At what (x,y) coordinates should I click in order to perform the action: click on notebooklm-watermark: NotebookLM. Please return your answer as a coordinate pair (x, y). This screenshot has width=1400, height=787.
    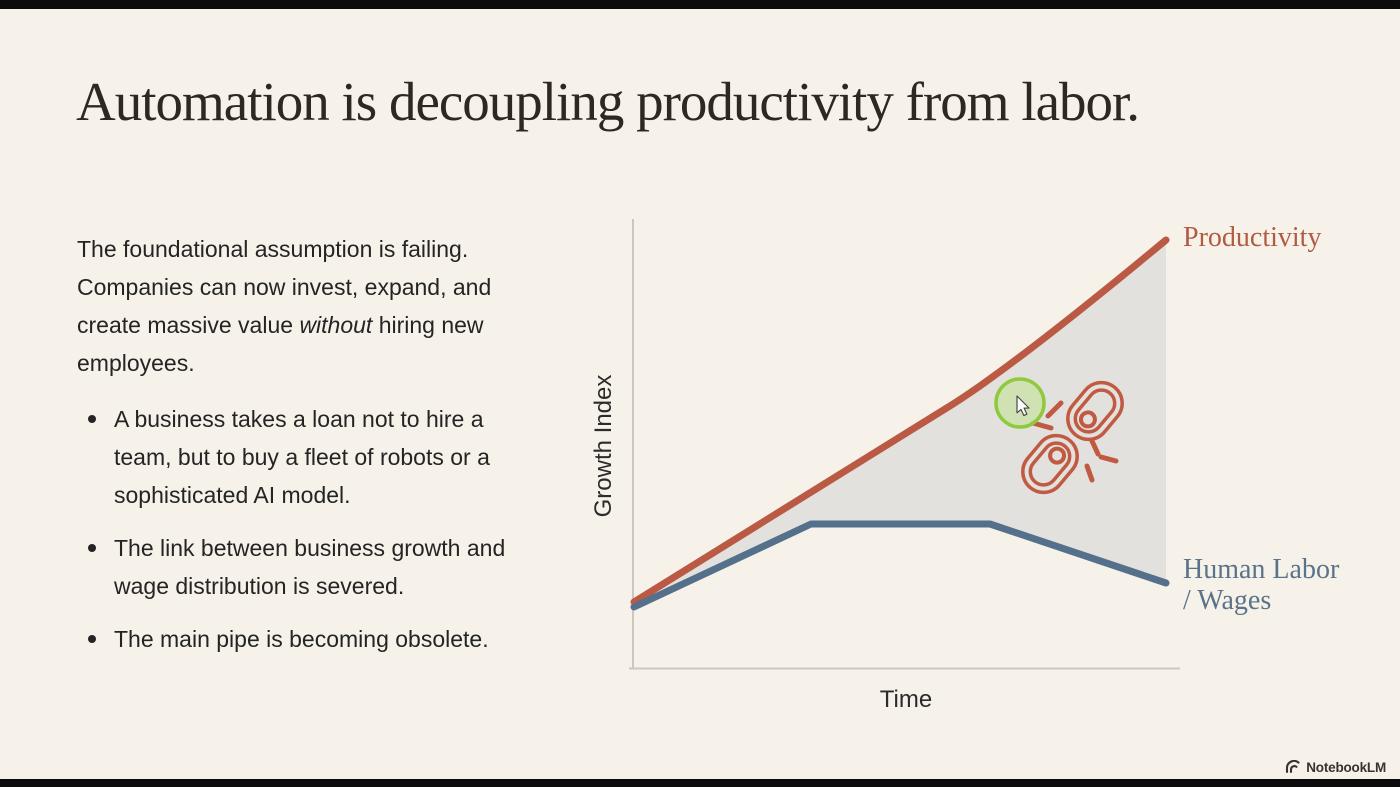
    Looking at the image, I should click on (1335, 767).